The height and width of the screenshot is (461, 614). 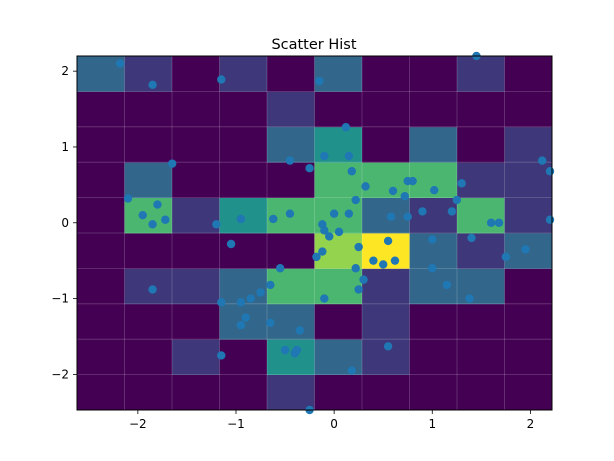 I want to click on x-tick-label: 2, so click(x=531, y=424).